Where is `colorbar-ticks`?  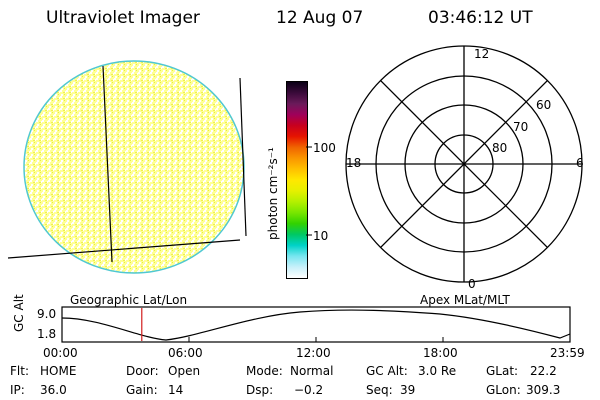 colorbar-ticks is located at coordinates (309, 191).